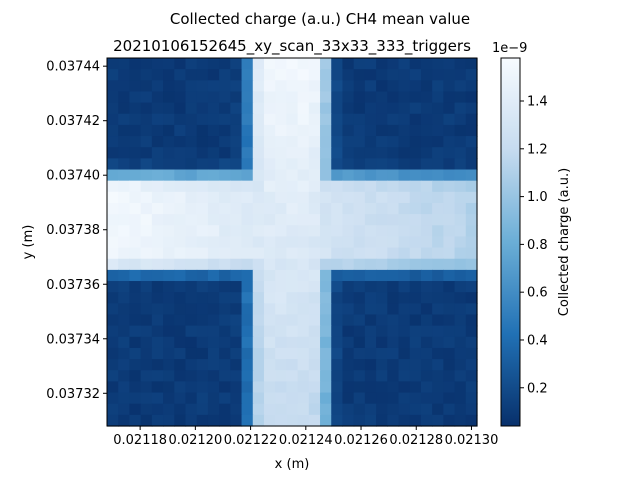 Image resolution: width=640 pixels, height=480 pixels. I want to click on colorbar-tick-label: 1.4, so click(537, 102).